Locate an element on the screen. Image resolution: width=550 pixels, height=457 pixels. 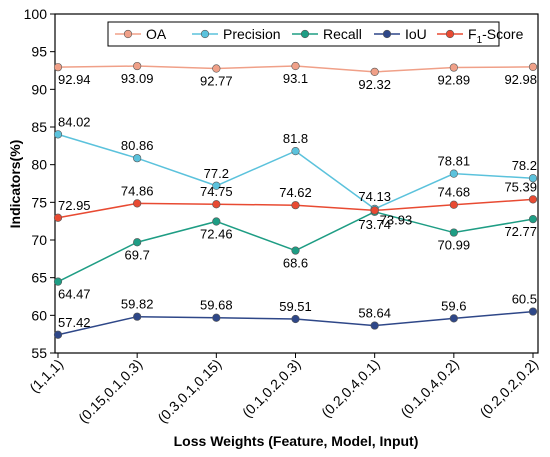
y-tick-label: 95 is located at coordinates (39, 52).